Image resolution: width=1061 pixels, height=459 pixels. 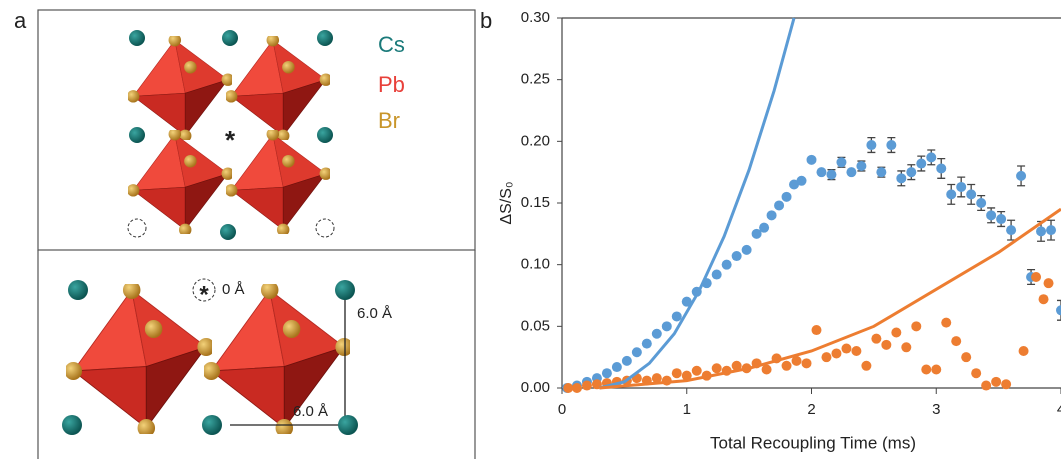 I want to click on y-tick-label: 0.05, so click(x=535, y=325).